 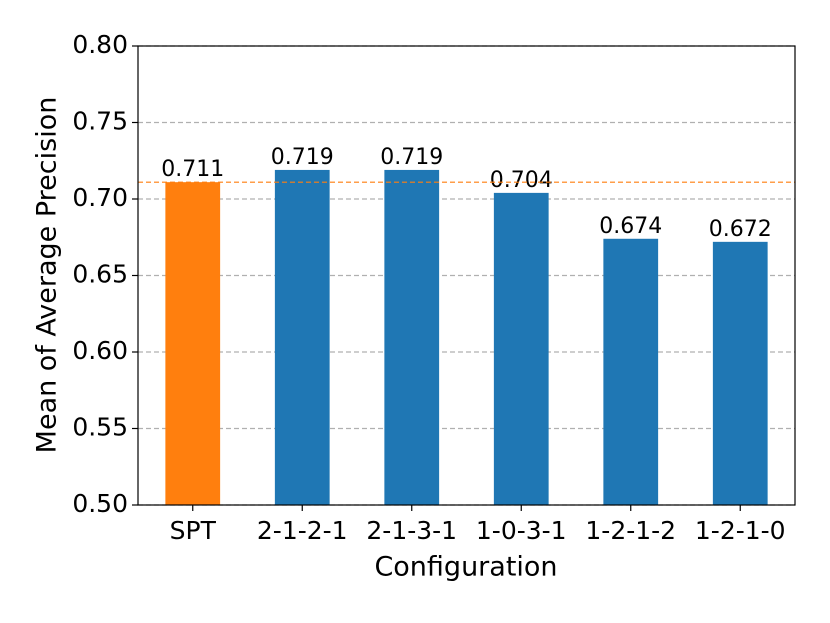 What do you see at coordinates (193, 530) in the screenshot?
I see `x-tick-label: SPT` at bounding box center [193, 530].